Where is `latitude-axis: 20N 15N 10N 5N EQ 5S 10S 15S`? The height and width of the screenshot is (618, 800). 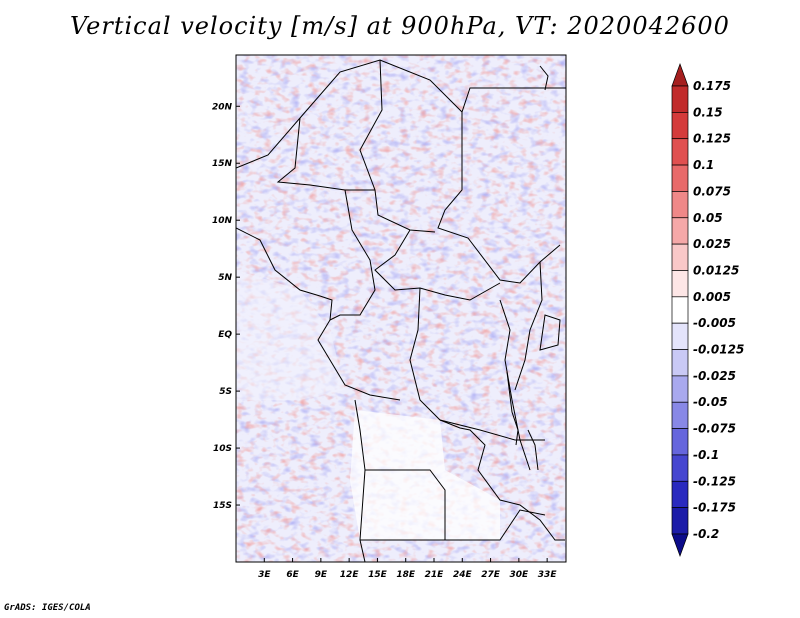
latitude-axis: 20N 15N 10N 5N EQ 5S 10S 15S is located at coordinates (226, 306).